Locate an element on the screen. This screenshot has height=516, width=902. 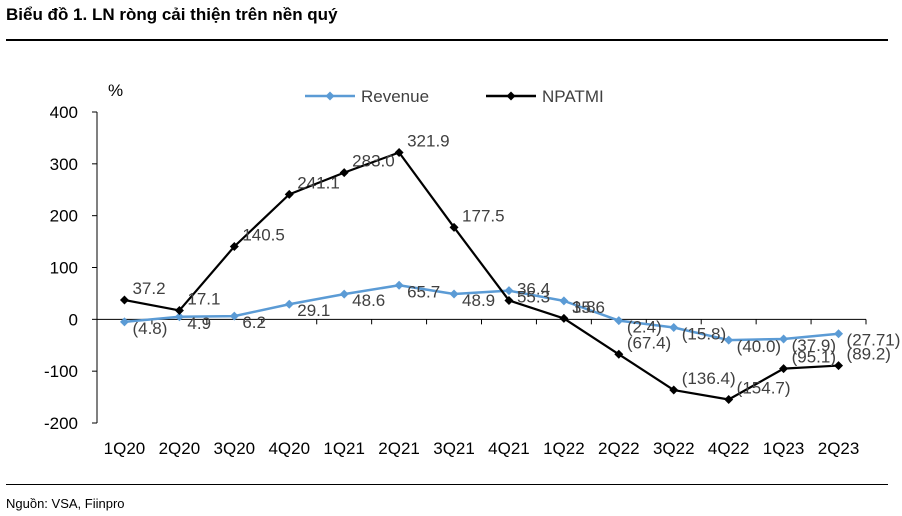
x-tick-label: 4Q20 is located at coordinates (289, 448).